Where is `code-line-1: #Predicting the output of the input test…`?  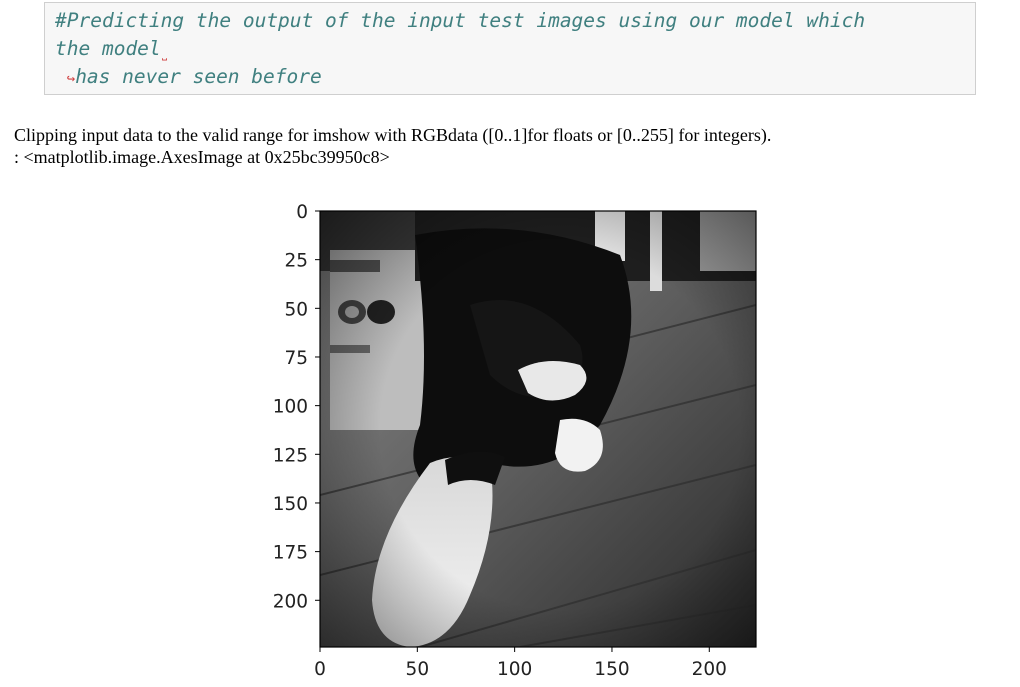 code-line-1: #Predicting the output of the input test… is located at coordinates (460, 20).